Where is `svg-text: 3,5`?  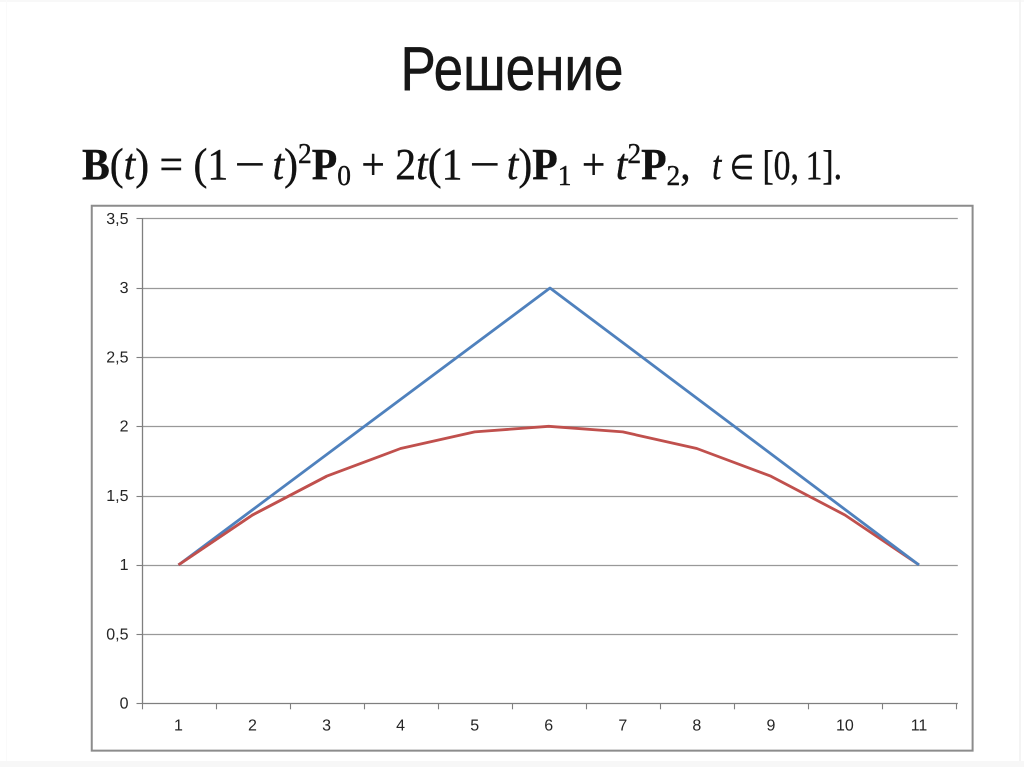 svg-text: 3,5 is located at coordinates (117, 219).